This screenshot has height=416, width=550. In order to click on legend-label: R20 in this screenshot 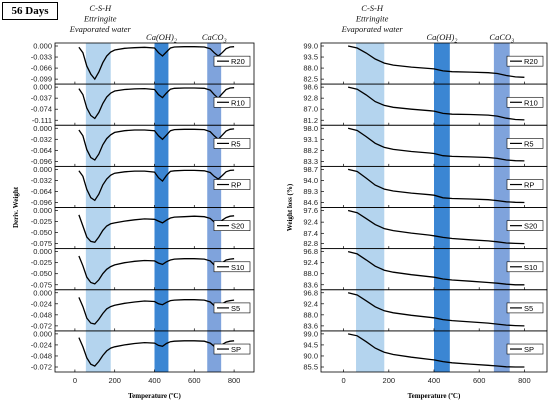, I will do `click(238, 61)`.